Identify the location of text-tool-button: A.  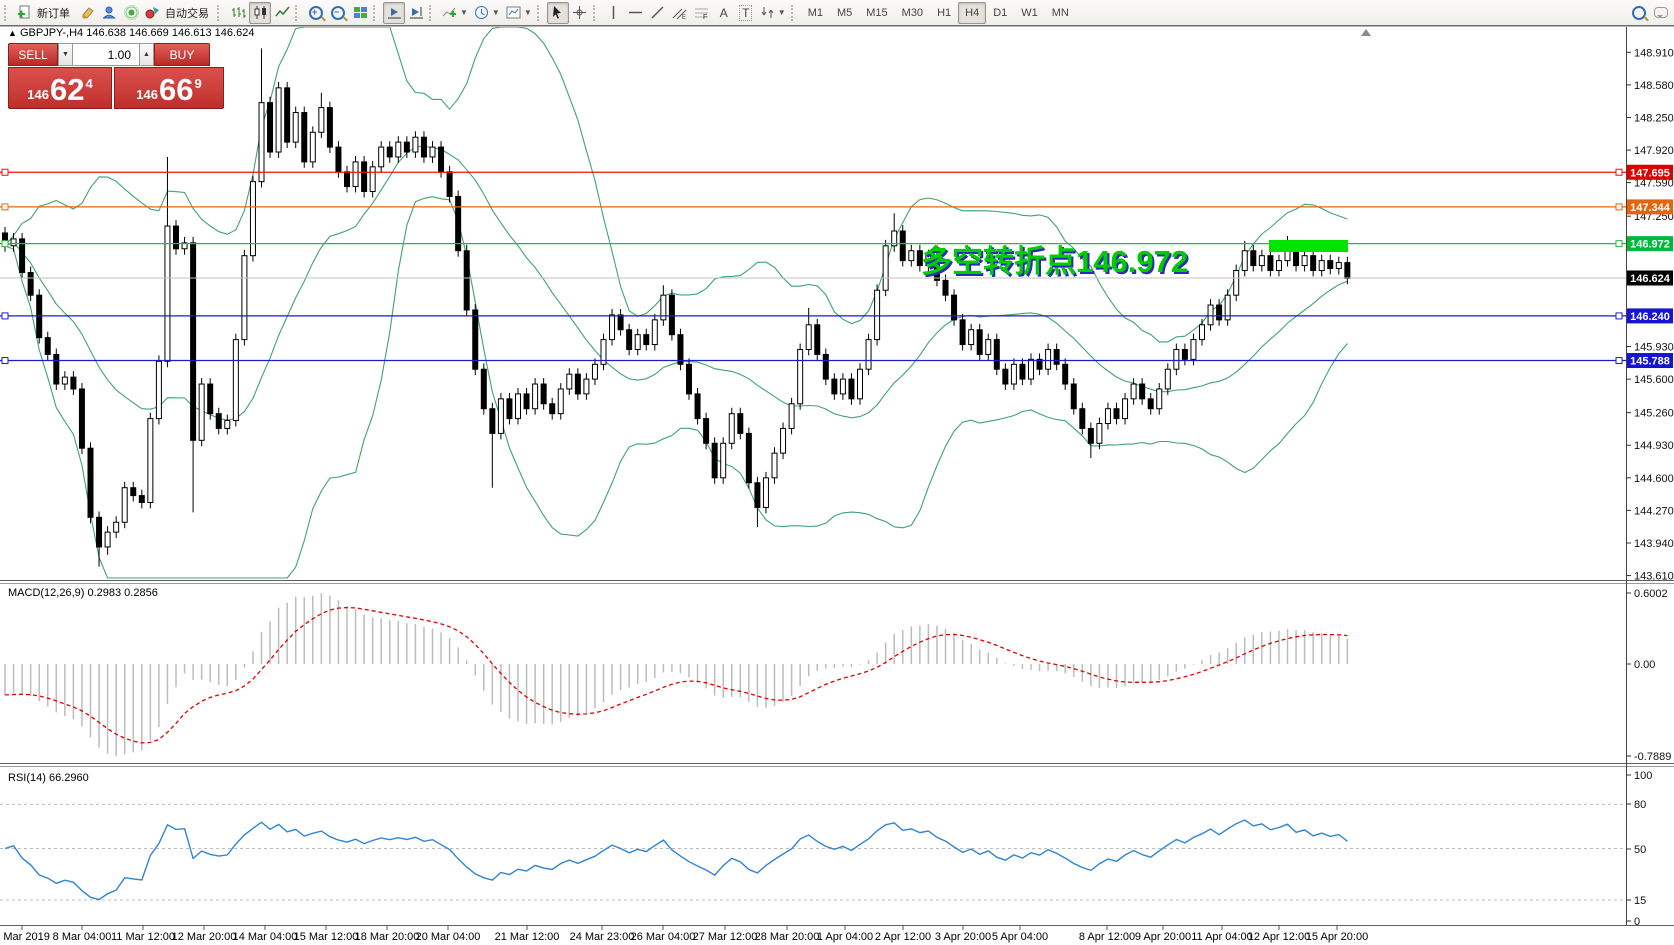
(724, 13).